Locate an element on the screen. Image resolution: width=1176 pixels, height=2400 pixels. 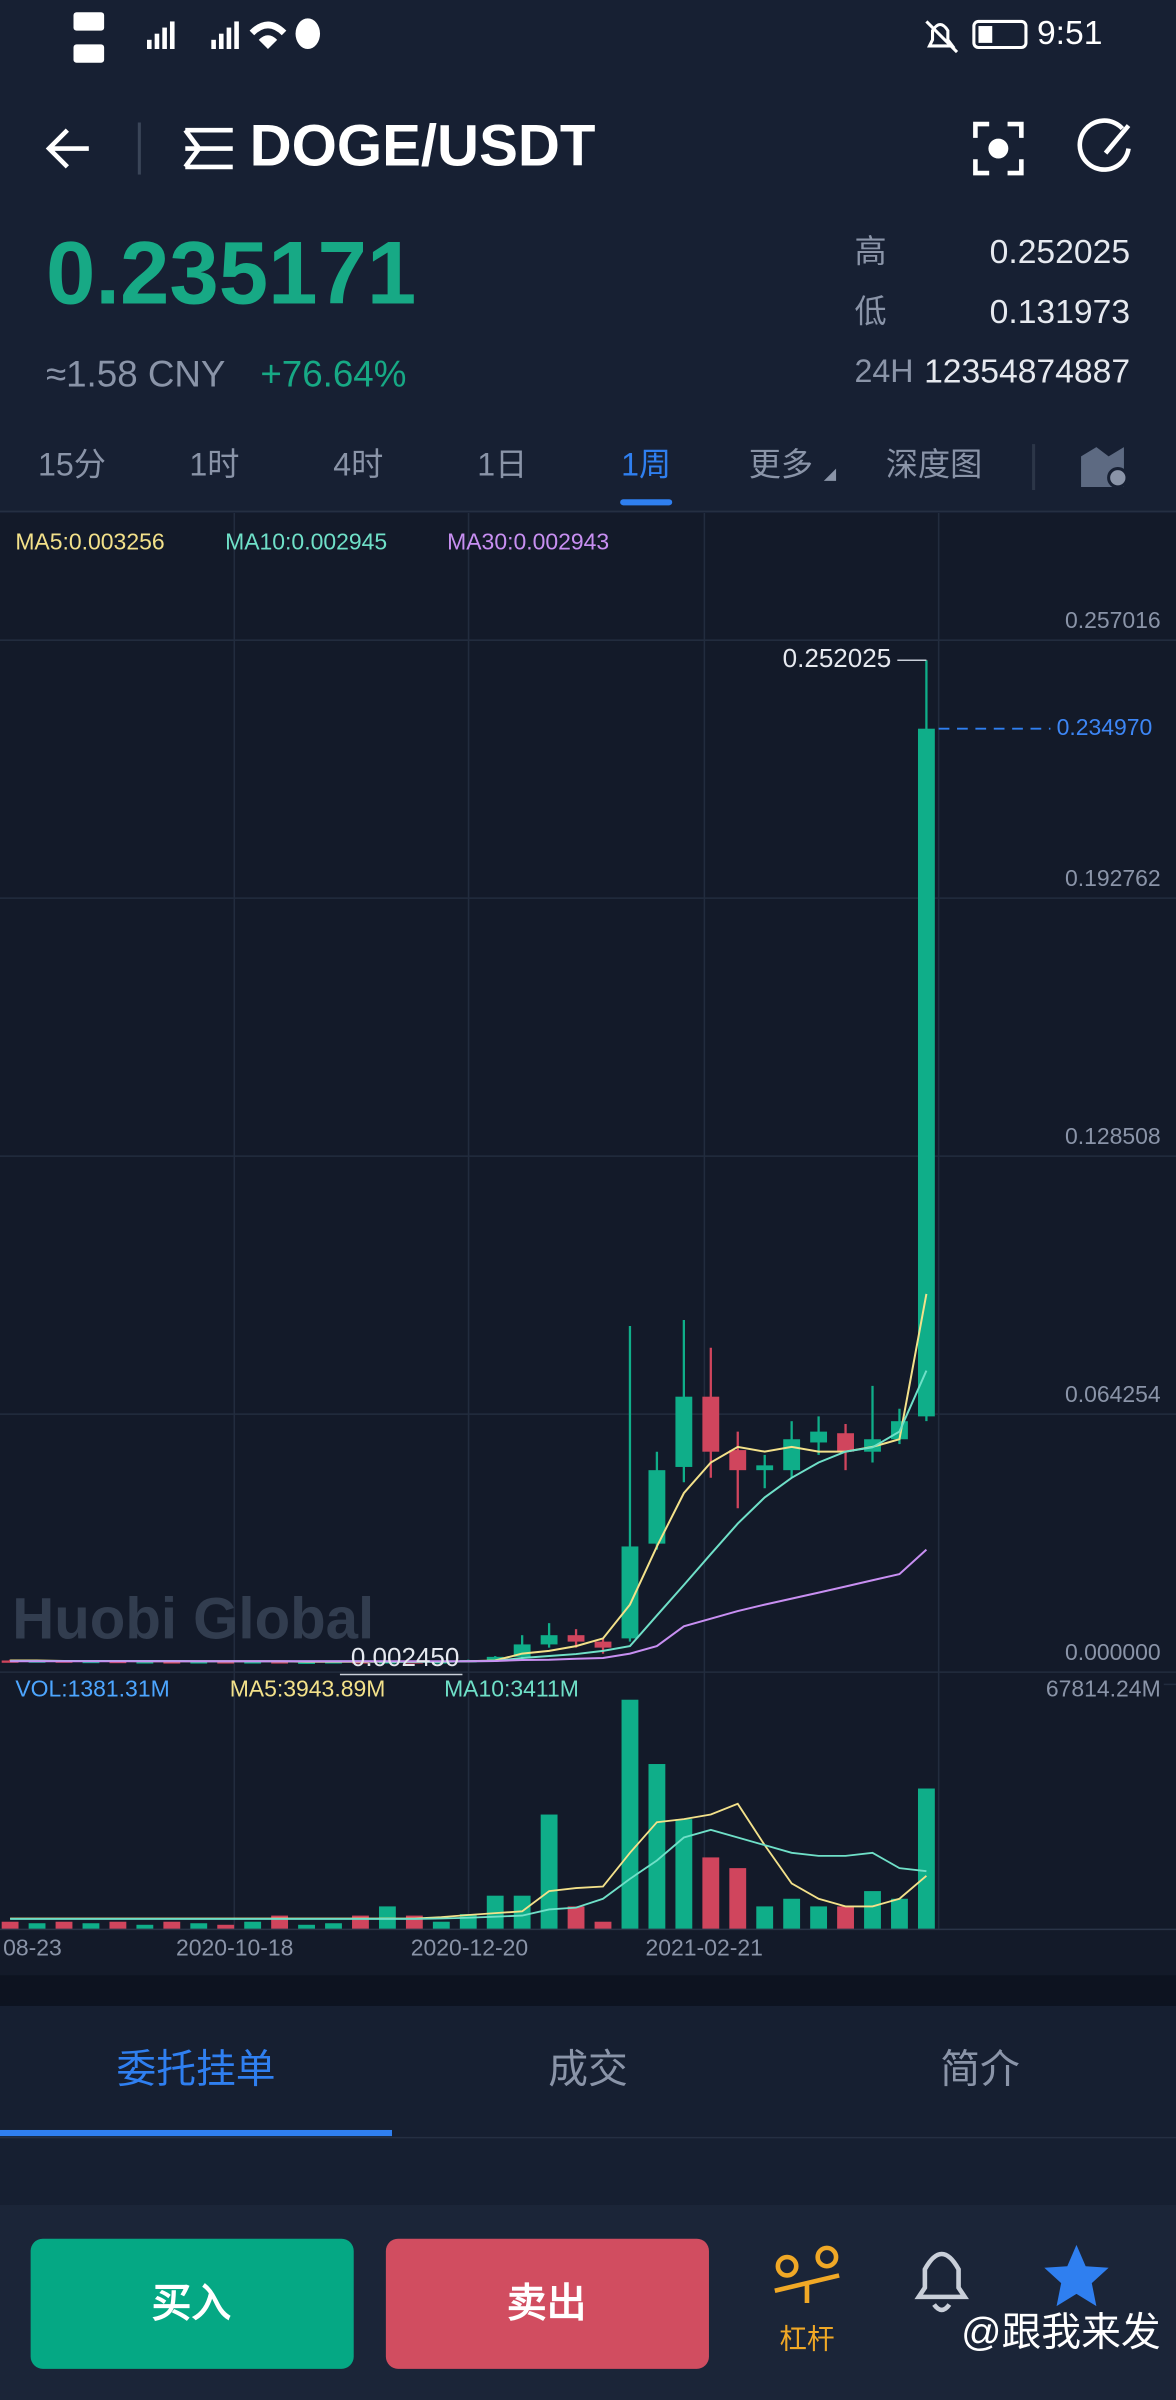
margin-label: 杠杆 is located at coordinates (806, 2339).